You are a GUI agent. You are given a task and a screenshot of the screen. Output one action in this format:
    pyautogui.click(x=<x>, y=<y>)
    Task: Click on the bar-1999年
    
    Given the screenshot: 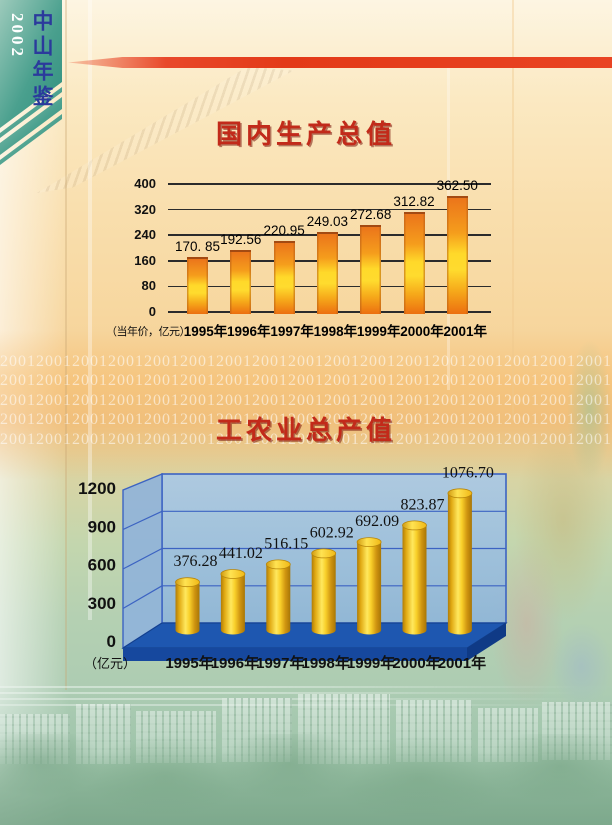 What is the action you would take?
    pyautogui.click(x=371, y=269)
    